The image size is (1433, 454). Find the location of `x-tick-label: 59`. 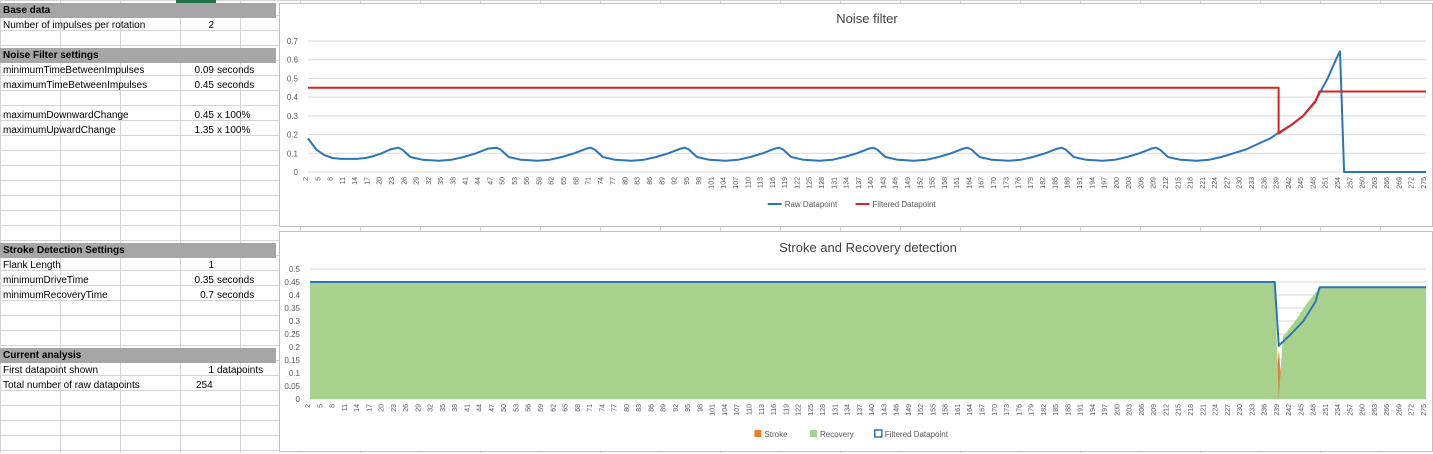

x-tick-label: 59 is located at coordinates (541, 408).